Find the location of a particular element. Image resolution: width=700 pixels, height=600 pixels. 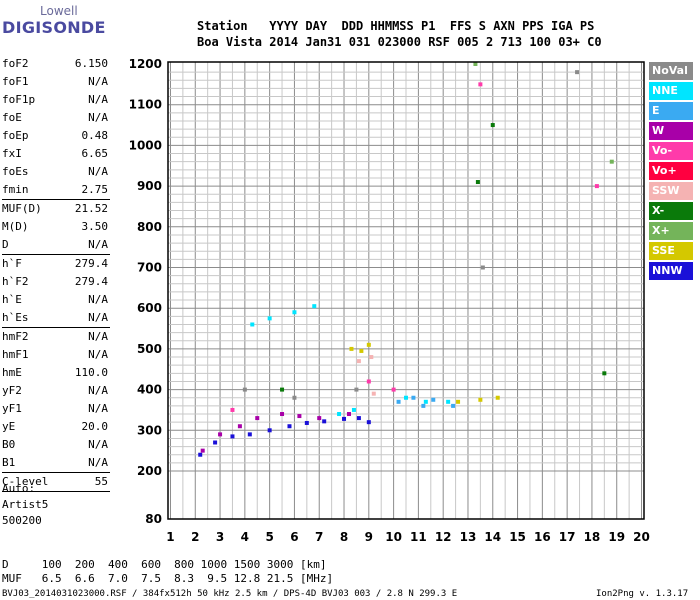

param-row: h`F 279.4 is located at coordinates (56, 264).